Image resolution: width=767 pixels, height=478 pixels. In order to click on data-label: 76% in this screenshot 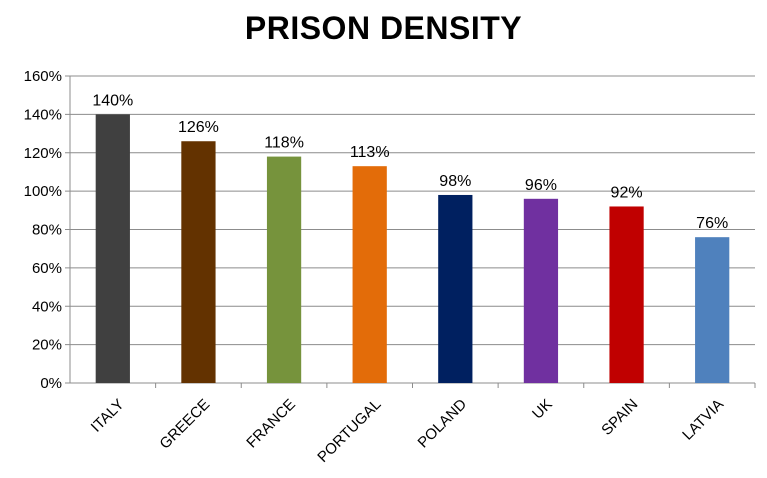, I will do `click(712, 223)`.